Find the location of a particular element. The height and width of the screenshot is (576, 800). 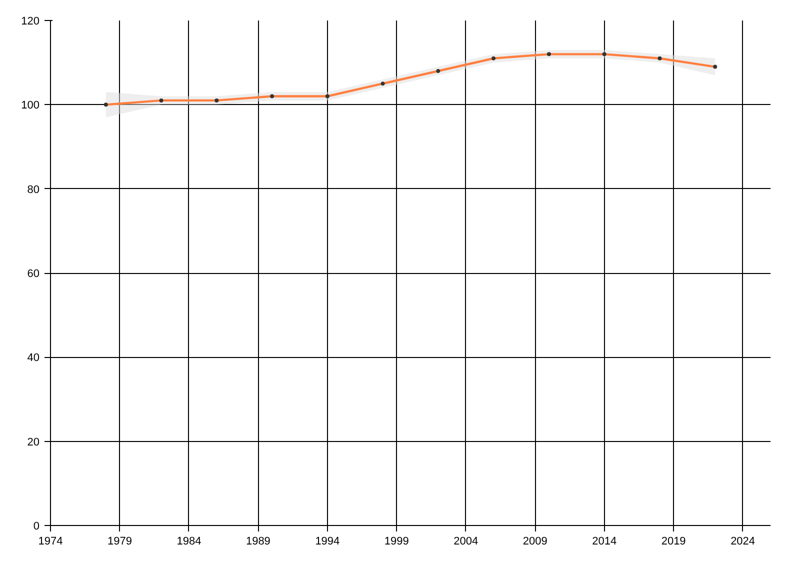

y-tick-label: 80 is located at coordinates (33, 190).